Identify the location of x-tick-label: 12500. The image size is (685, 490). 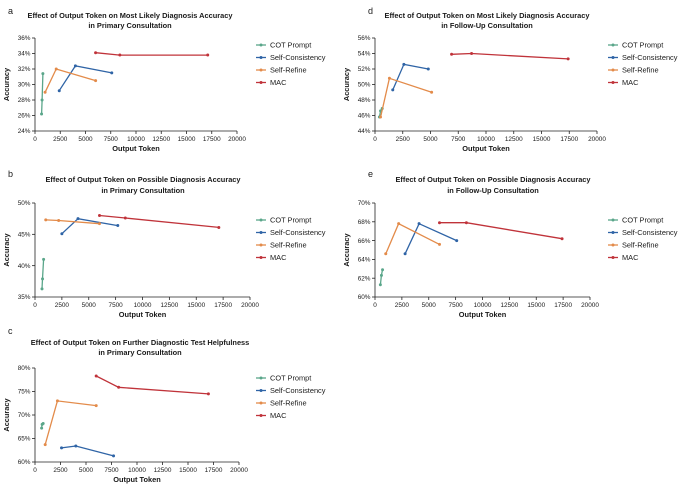
(514, 139).